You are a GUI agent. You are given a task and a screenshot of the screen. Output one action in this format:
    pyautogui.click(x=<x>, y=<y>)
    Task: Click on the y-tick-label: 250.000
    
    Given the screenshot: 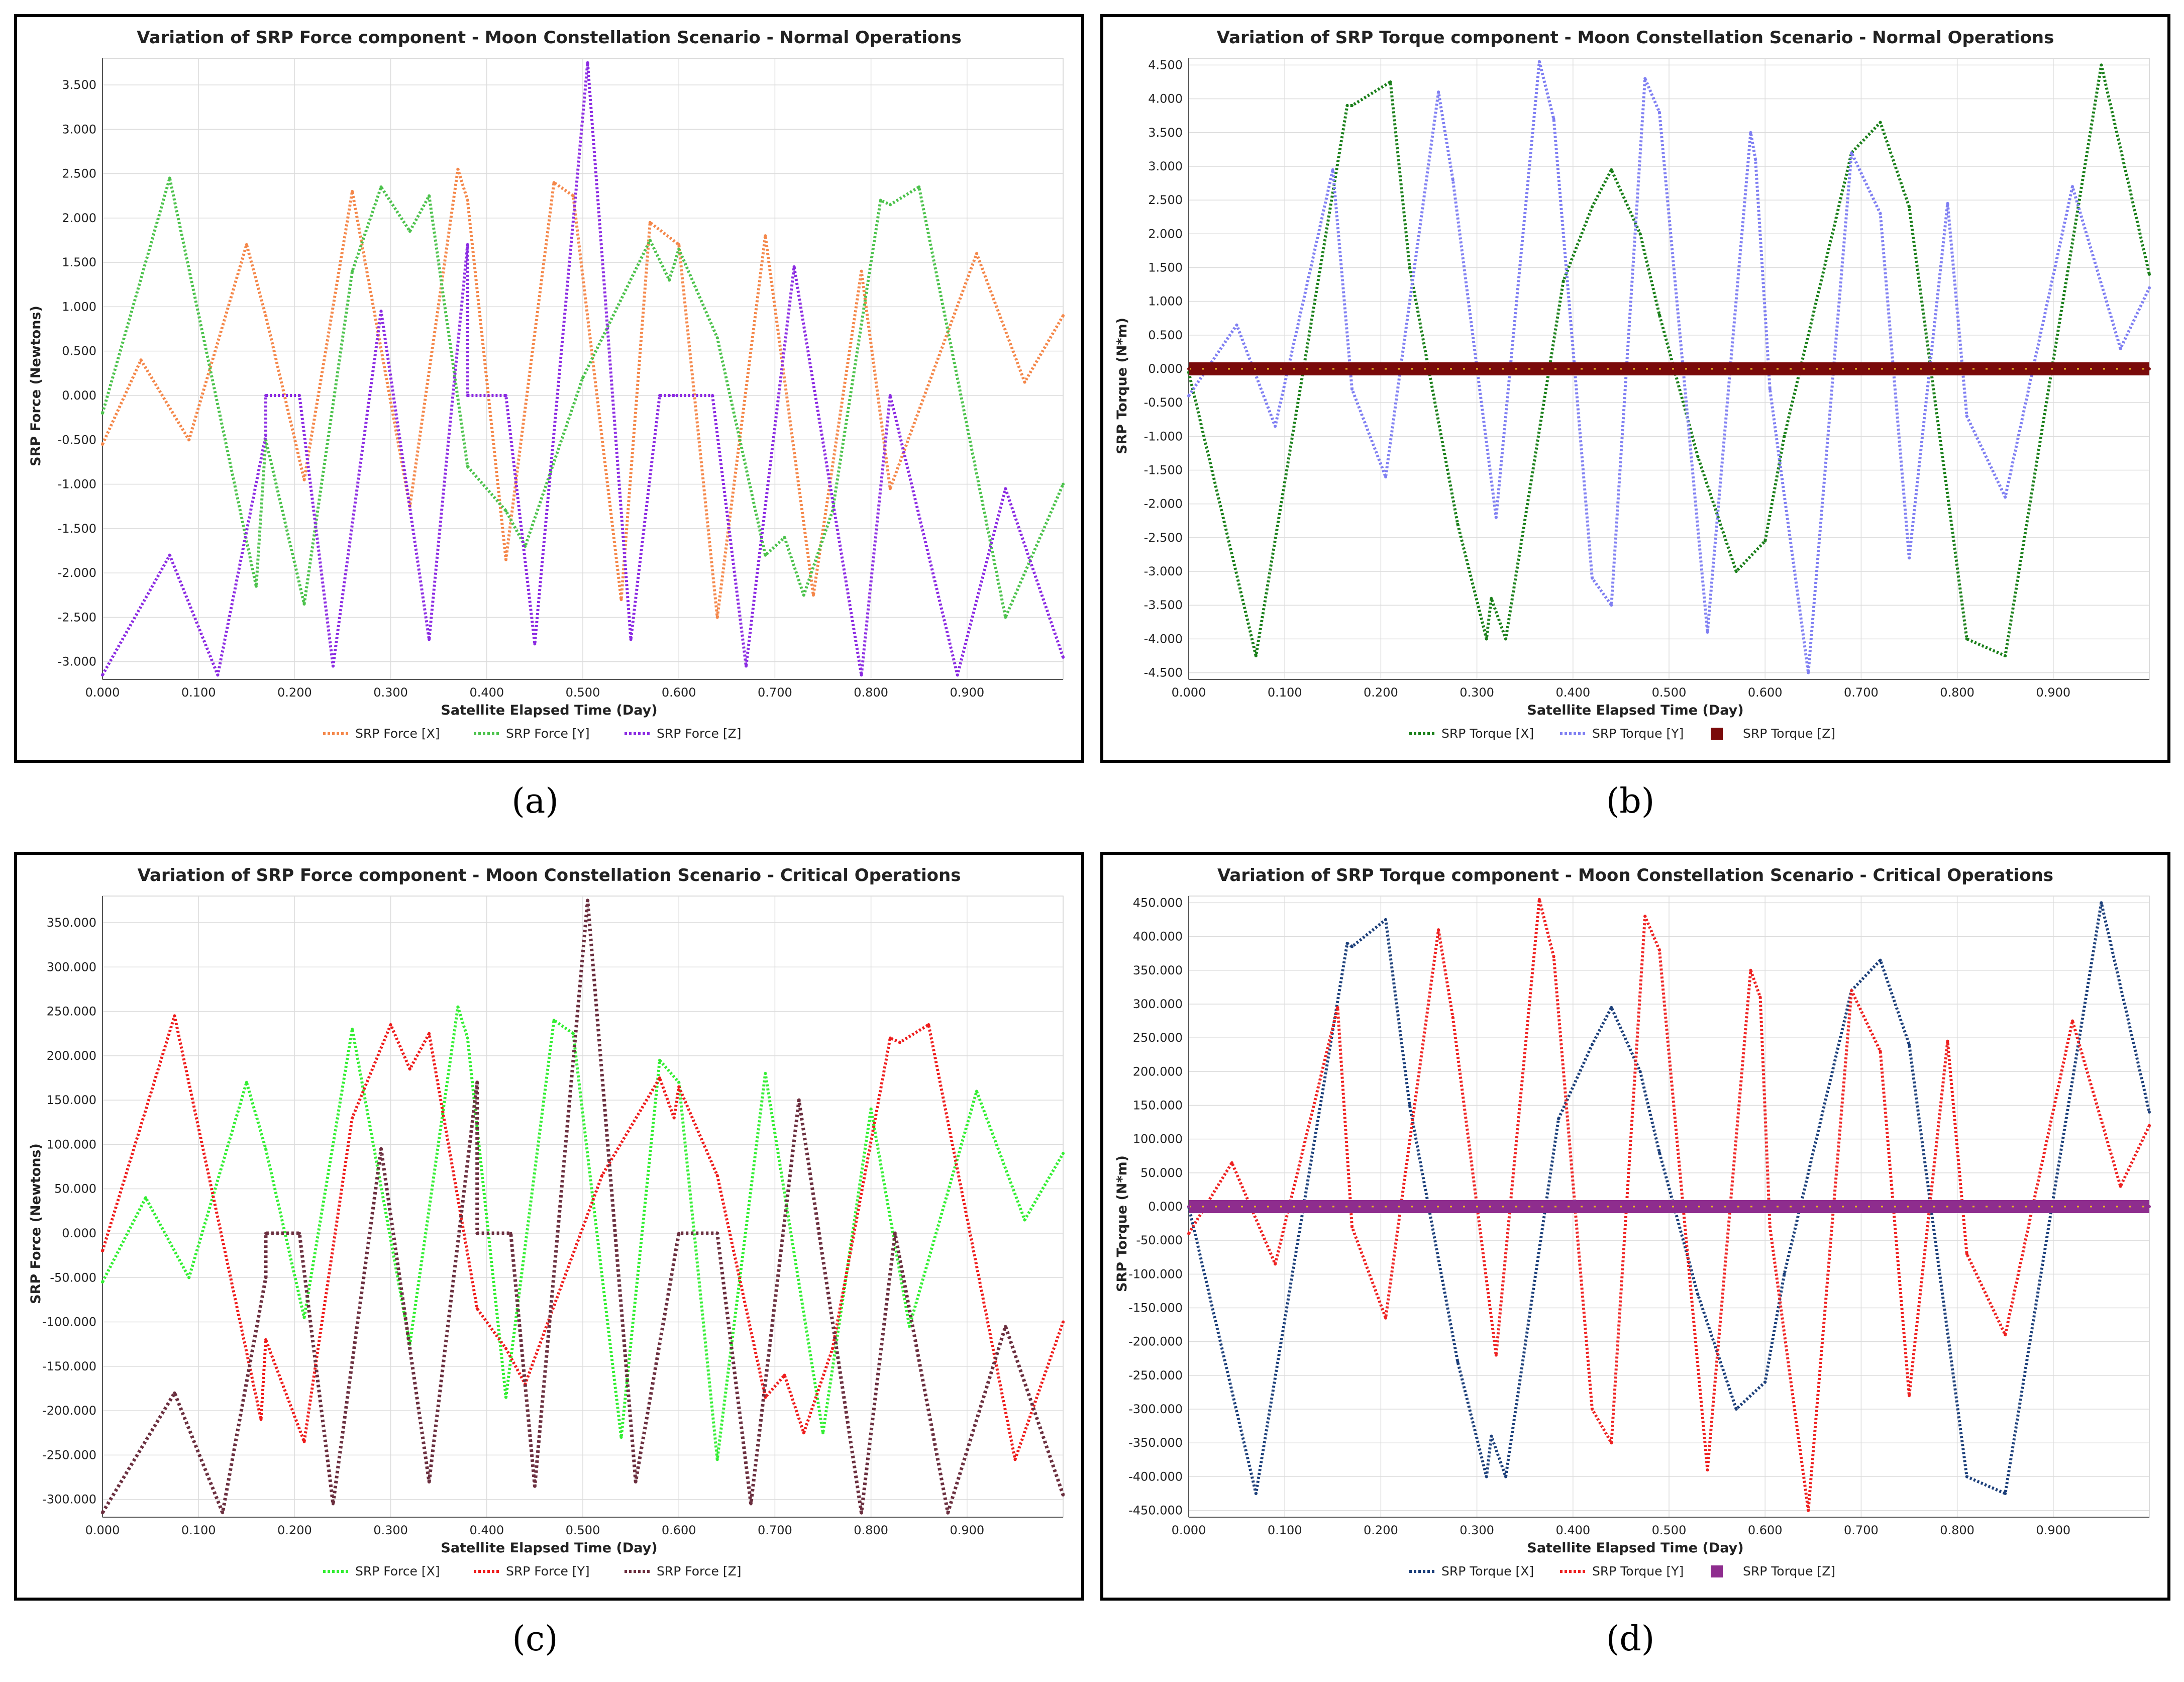 What is the action you would take?
    pyautogui.click(x=71, y=1012)
    